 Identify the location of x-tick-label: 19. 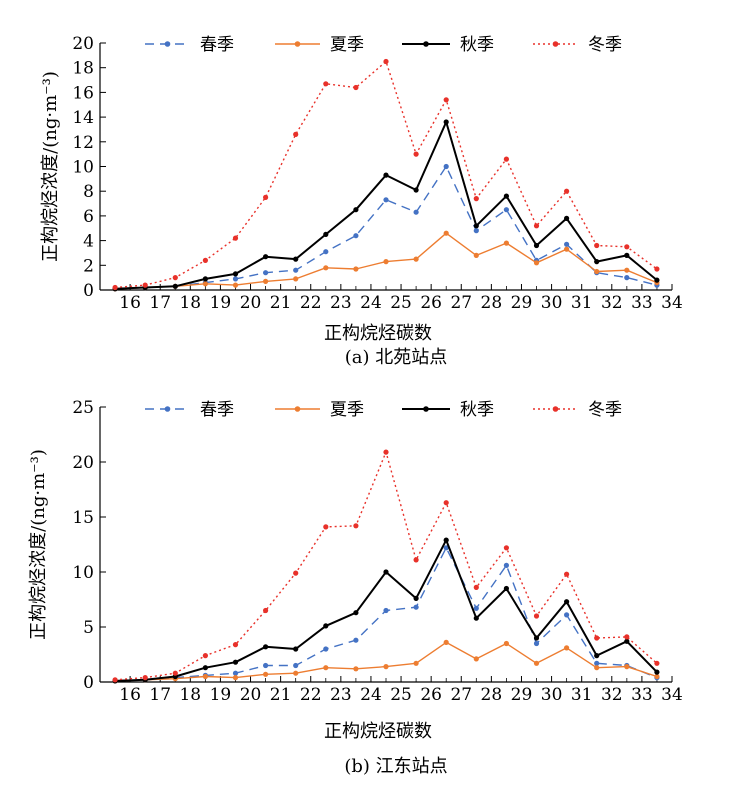
(221, 303).